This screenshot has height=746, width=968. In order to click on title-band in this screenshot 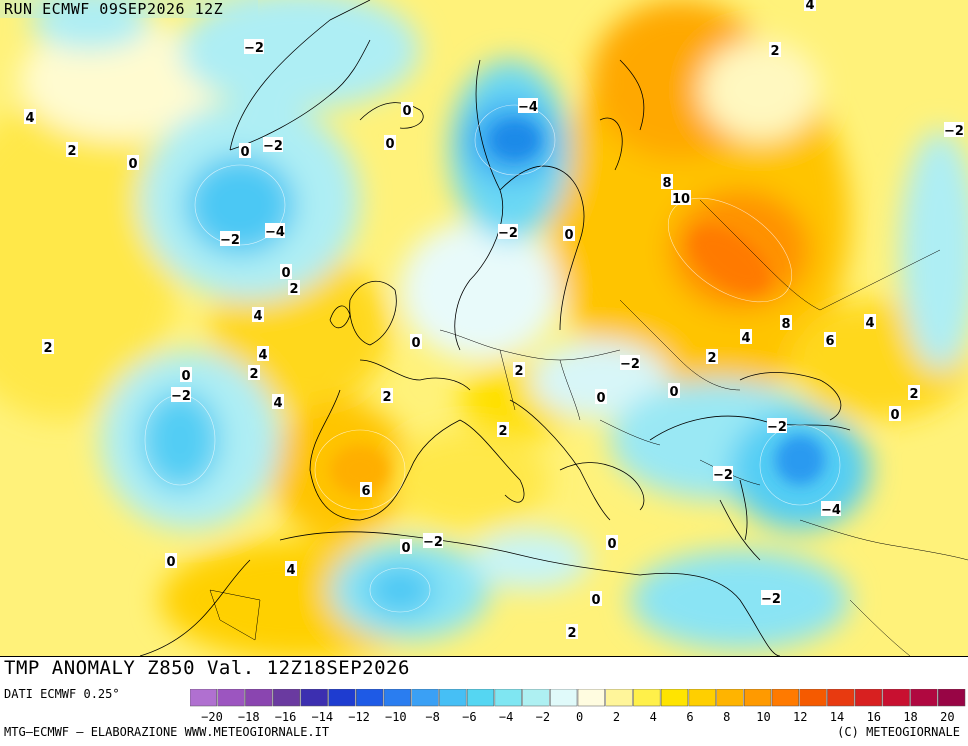, I will do `click(129, 9)`.